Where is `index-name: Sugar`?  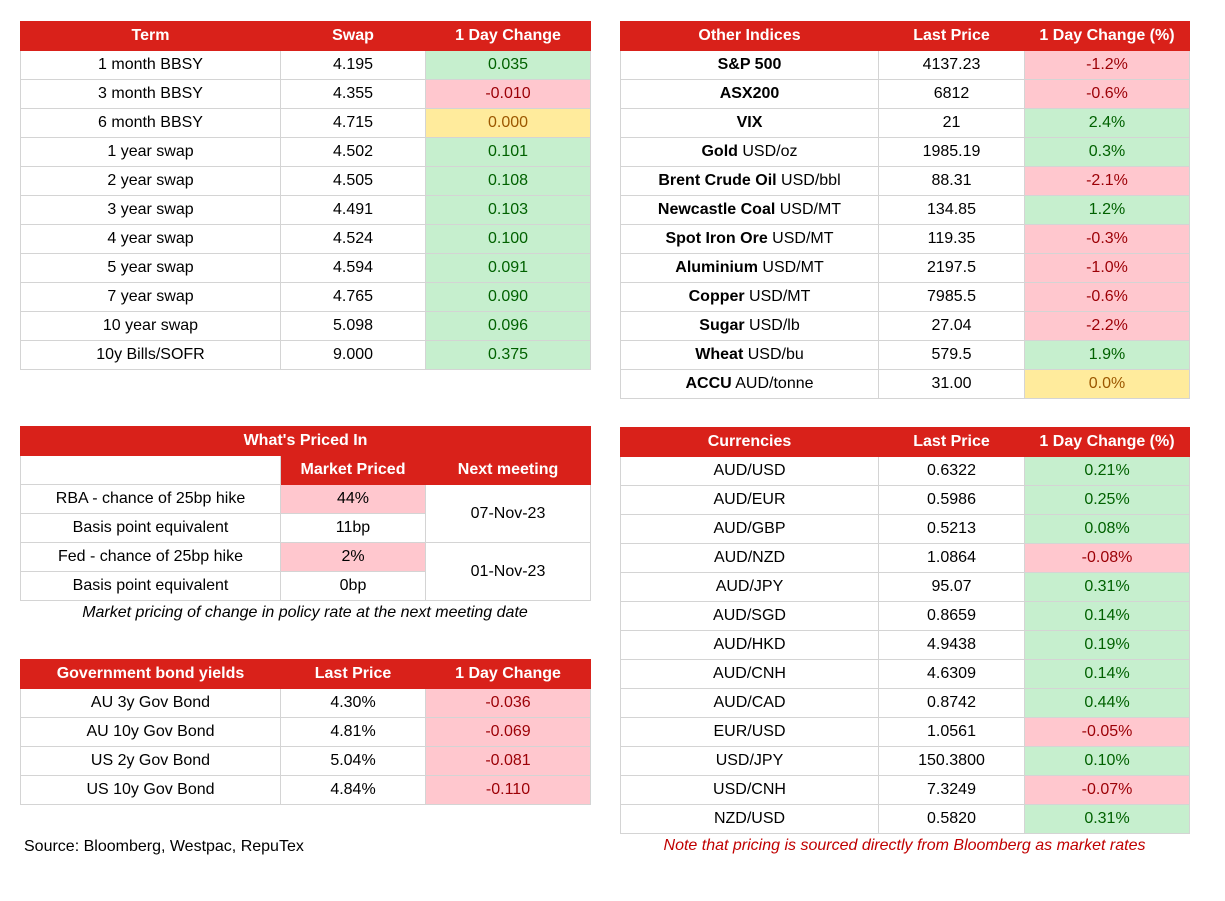
index-name: Sugar is located at coordinates (722, 325).